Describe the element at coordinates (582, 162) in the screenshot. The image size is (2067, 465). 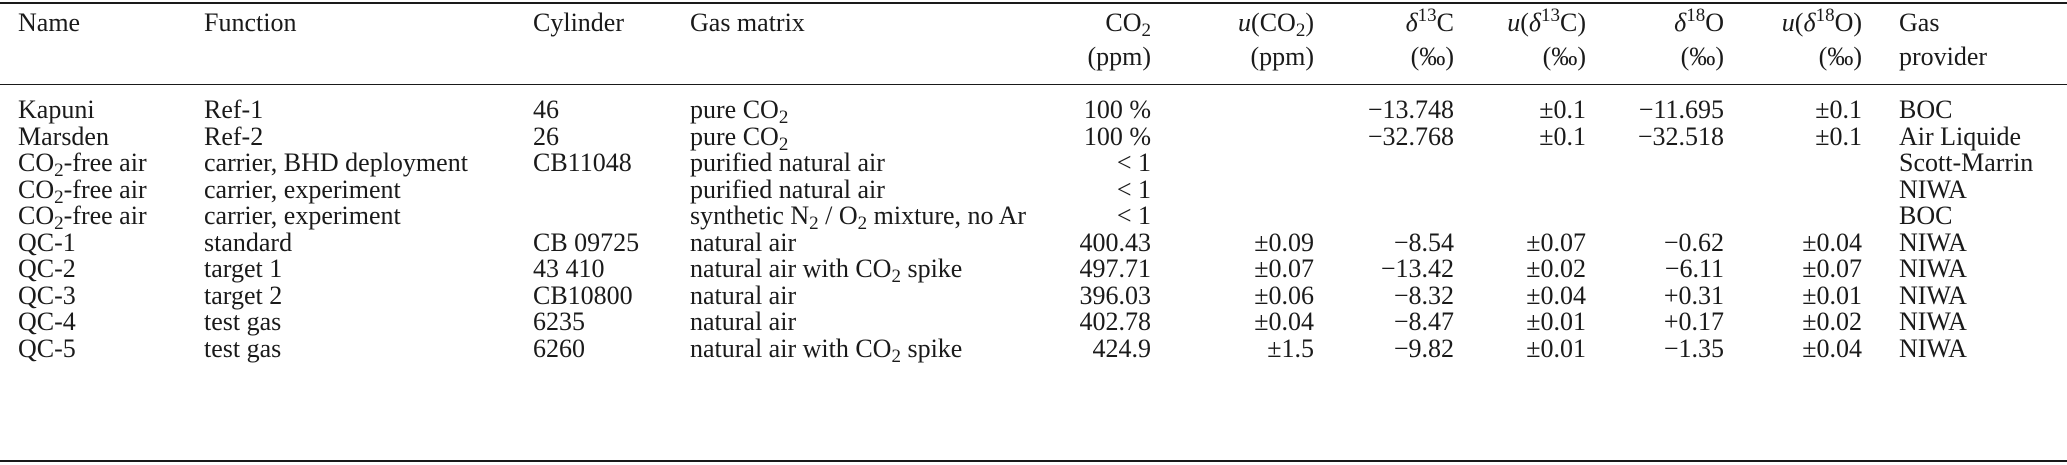
I see `cell-cylinder: CB11048` at that location.